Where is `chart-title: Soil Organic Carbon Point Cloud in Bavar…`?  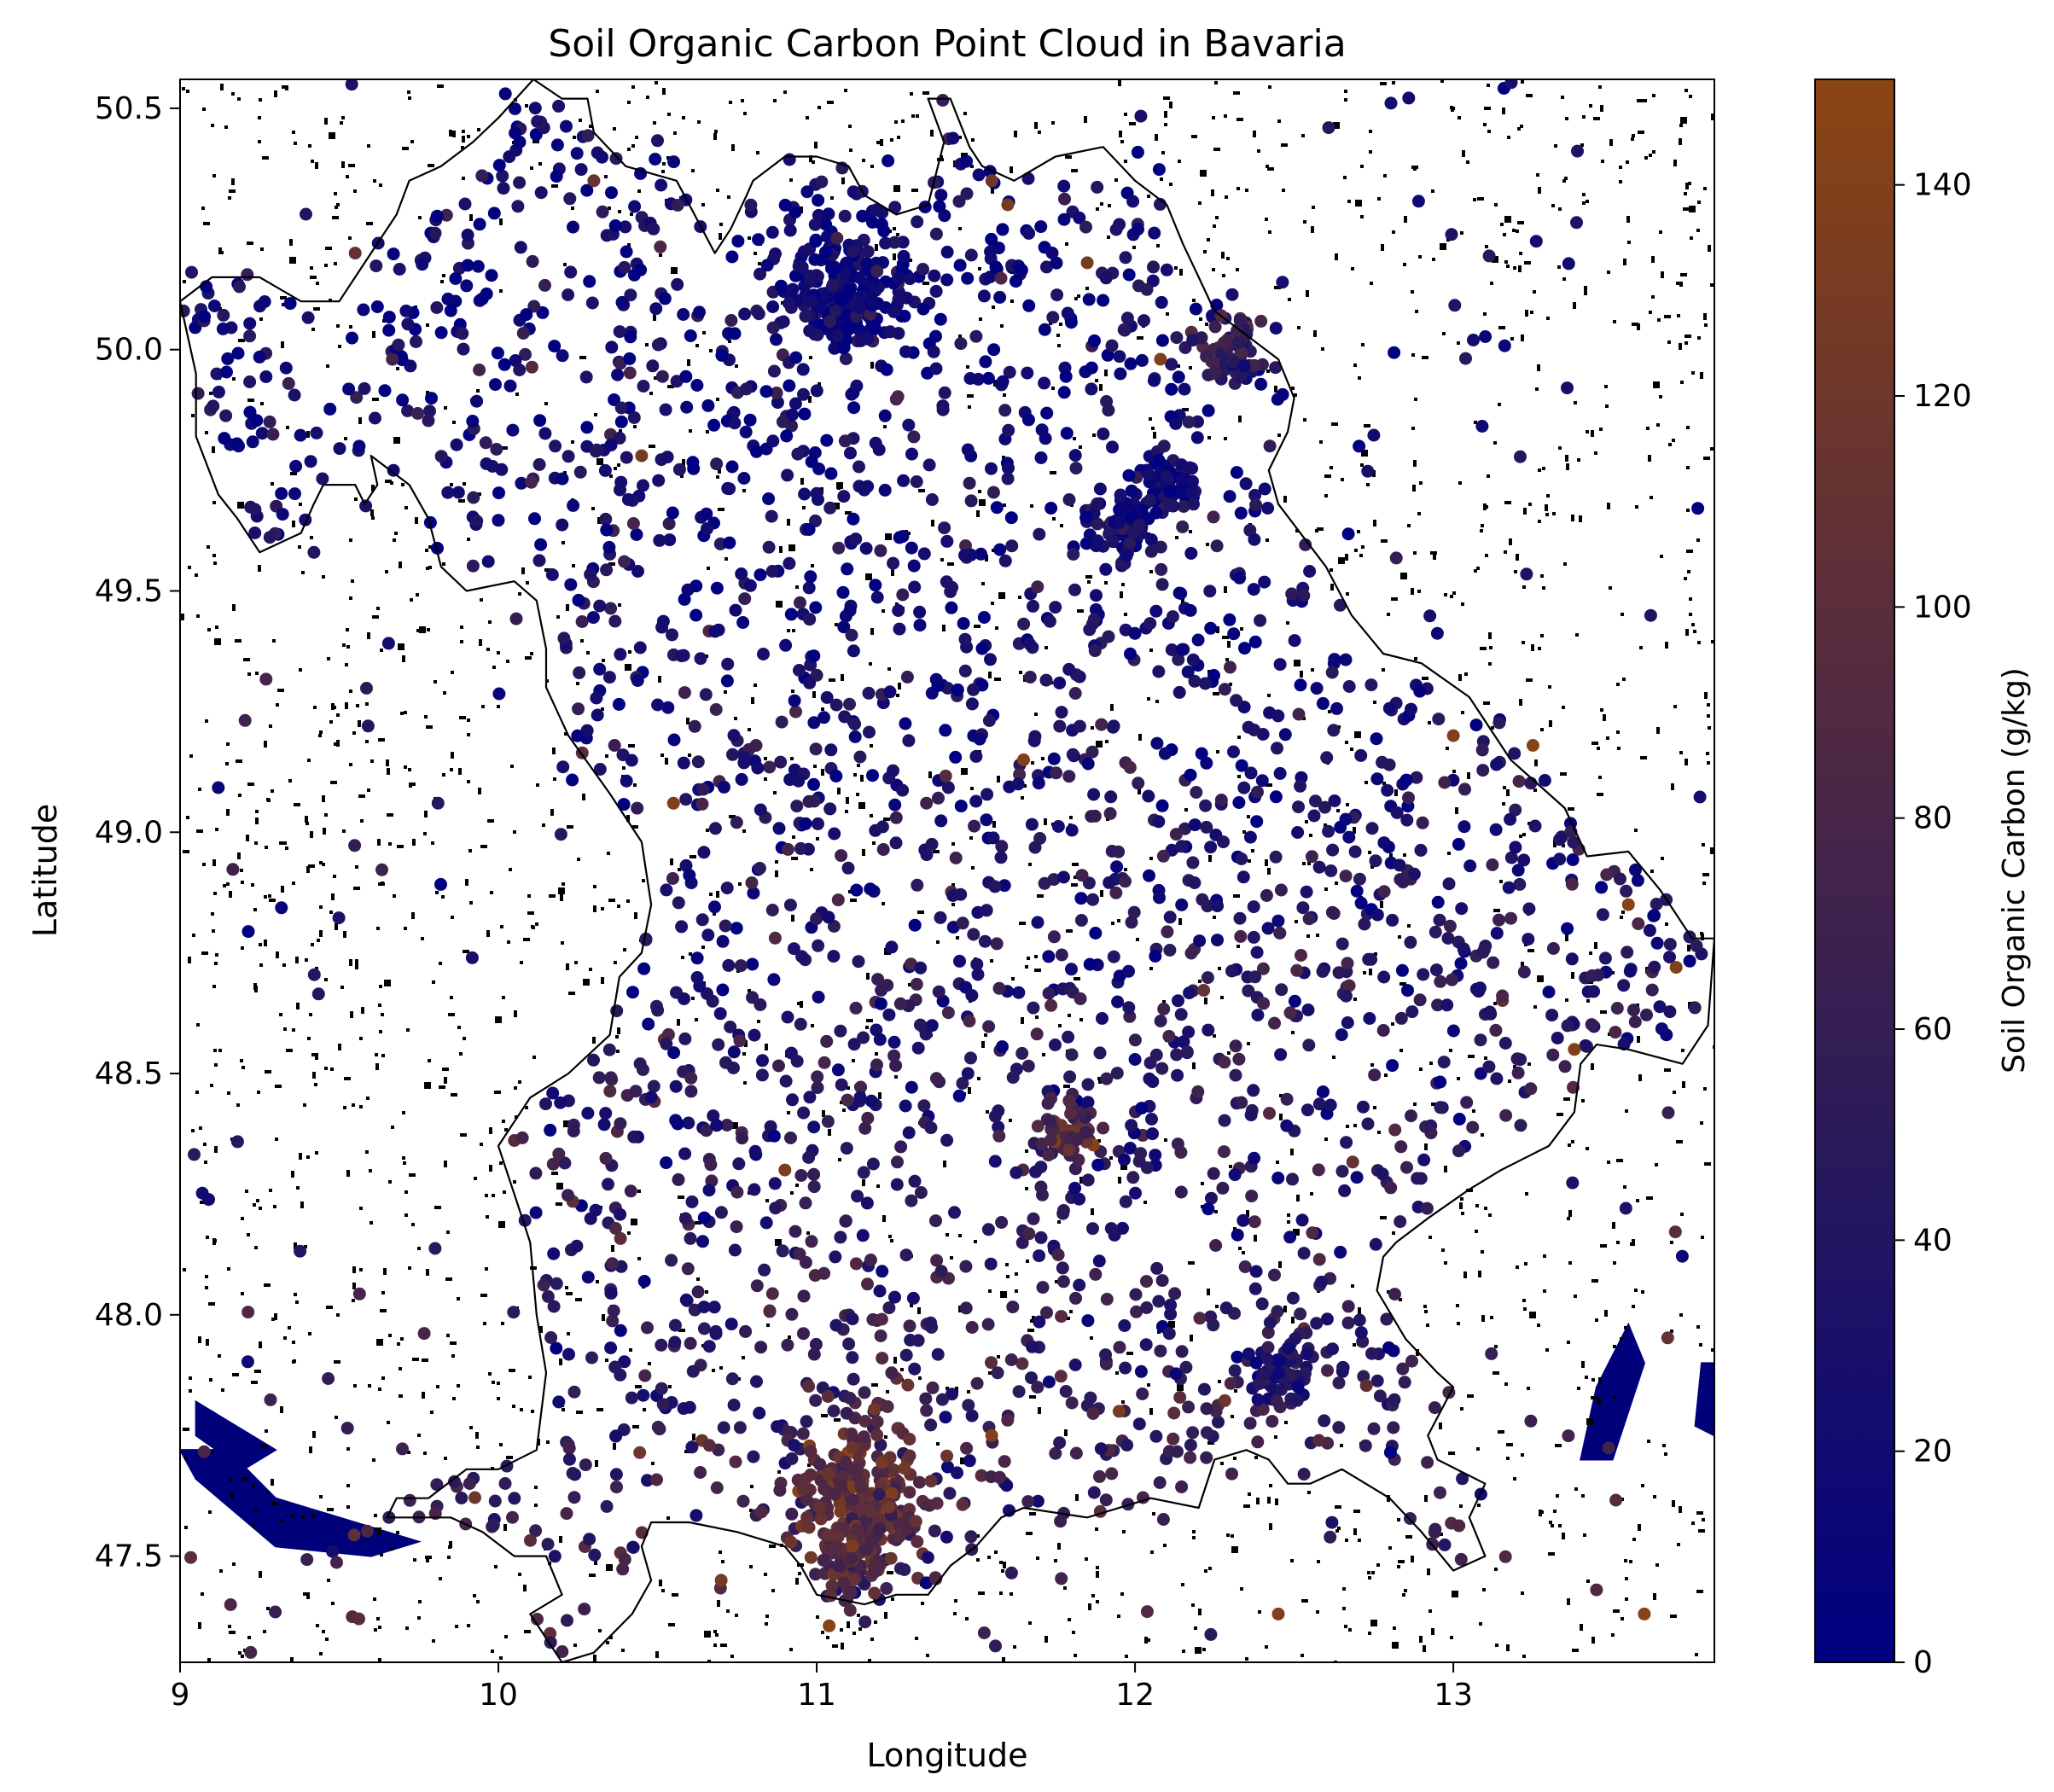
chart-title: Soil Organic Carbon Point Cloud in Bavar… is located at coordinates (947, 44).